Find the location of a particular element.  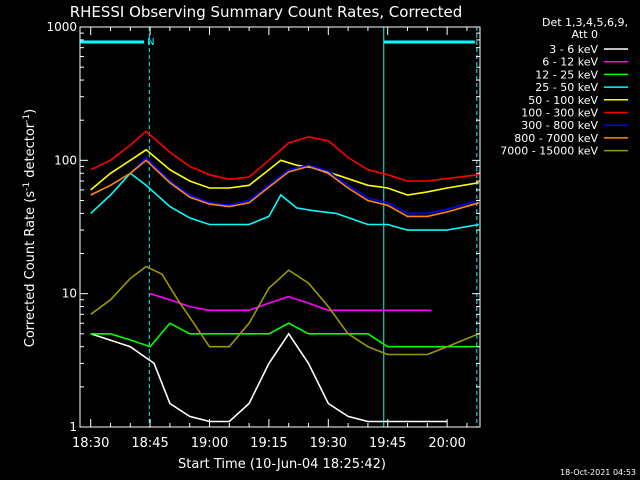

x-tick-label: 19:30 is located at coordinates (328, 443).